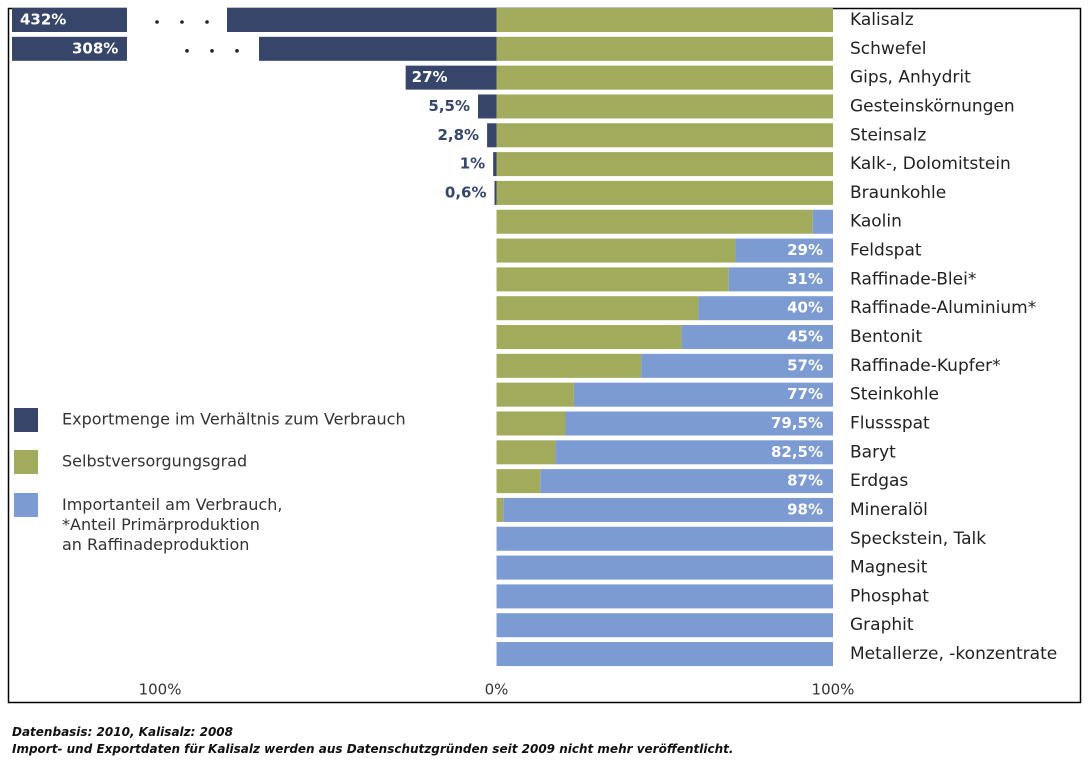 The width and height of the screenshot is (1089, 760). What do you see at coordinates (876, 222) in the screenshot?
I see `category-label: Kaolin` at bounding box center [876, 222].